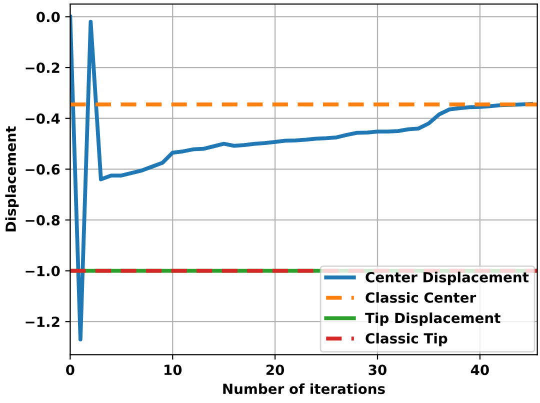 Image resolution: width=540 pixels, height=403 pixels. Describe the element at coordinates (377, 370) in the screenshot. I see `x-tick-label: 30` at that location.